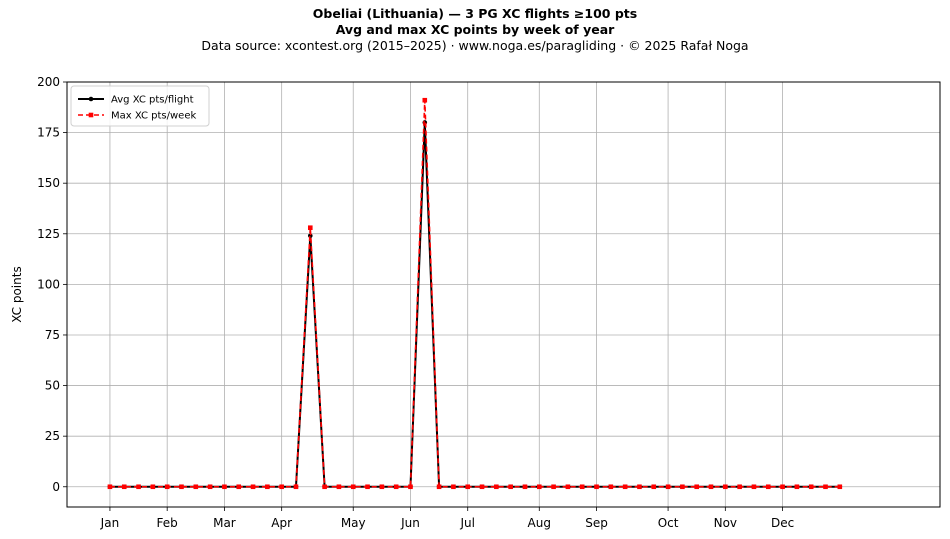 This screenshot has height=539, width=950. What do you see at coordinates (52, 386) in the screenshot?
I see `y-tick-label: 50` at bounding box center [52, 386].